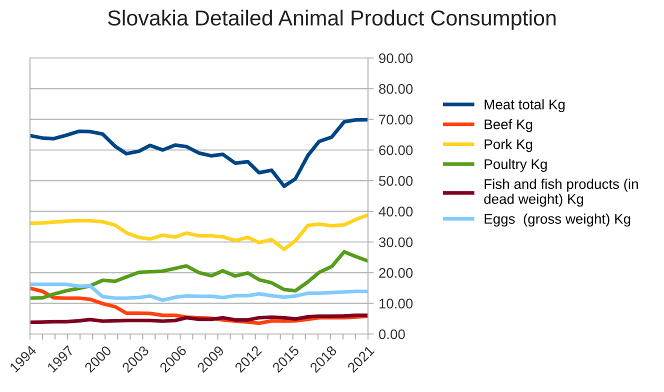 This screenshot has height=392, width=664. What do you see at coordinates (395, 211) in the screenshot?
I see `y-tick-label: 40.00` at bounding box center [395, 211].